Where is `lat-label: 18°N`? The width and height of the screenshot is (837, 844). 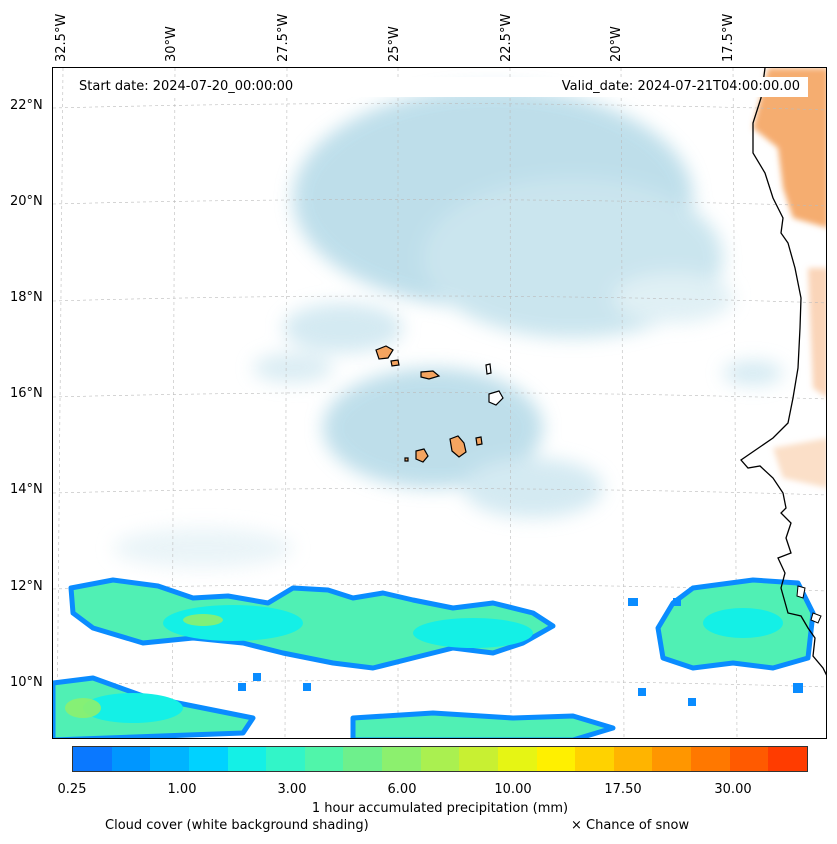
lat-label: 18°N is located at coordinates (26, 297).